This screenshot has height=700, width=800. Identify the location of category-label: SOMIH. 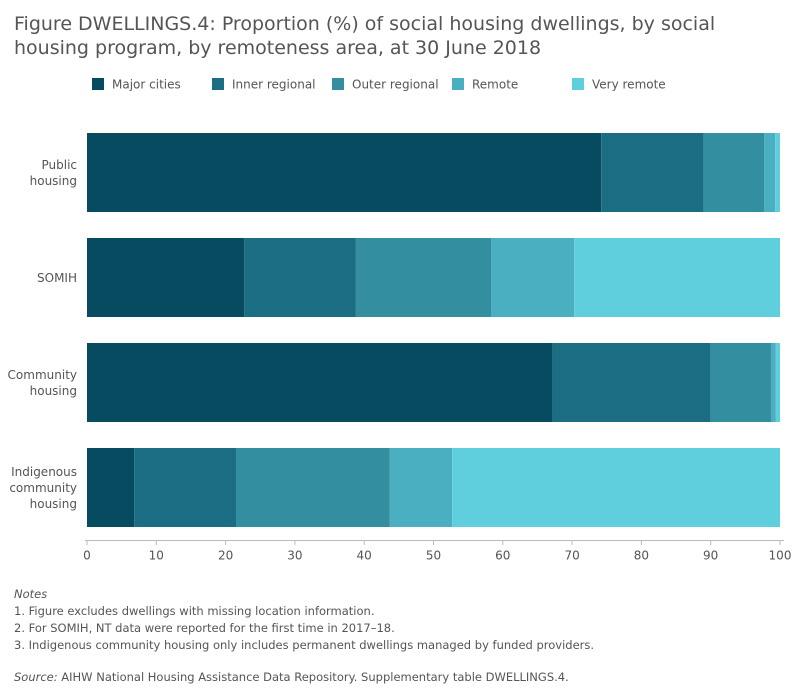
(57, 277).